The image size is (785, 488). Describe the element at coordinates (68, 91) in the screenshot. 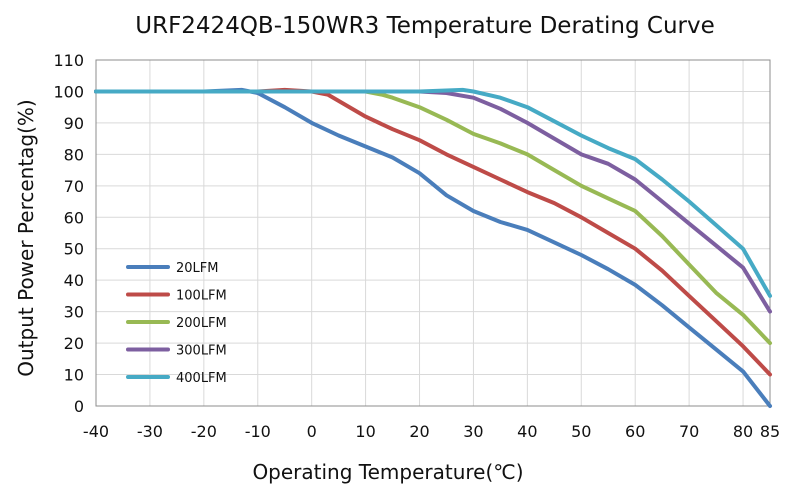

I see `y-tick-label: 100` at that location.